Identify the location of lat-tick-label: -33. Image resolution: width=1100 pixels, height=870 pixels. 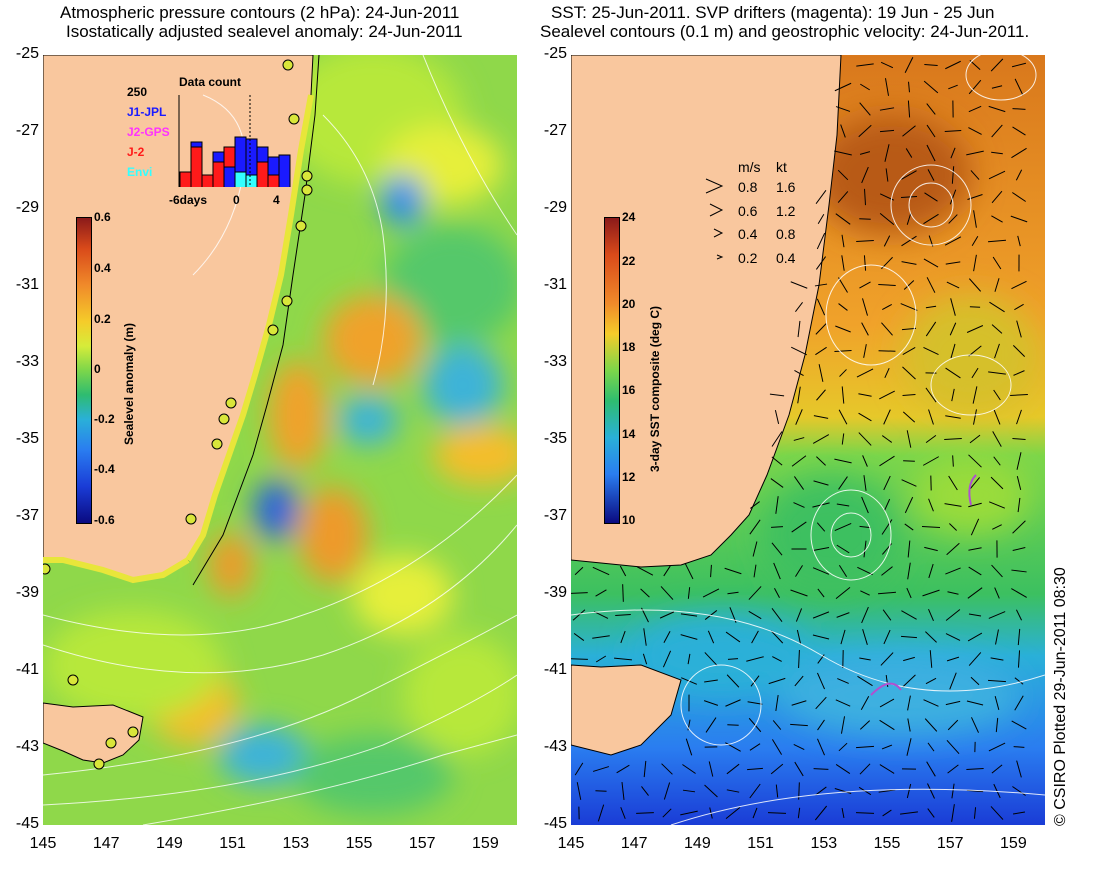
(555, 361).